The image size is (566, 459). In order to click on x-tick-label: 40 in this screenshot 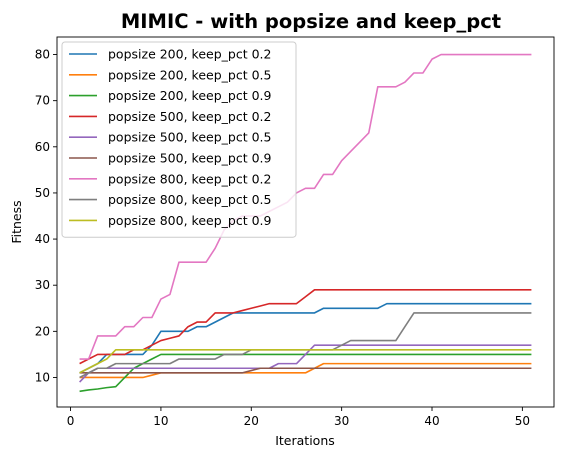, I will do `click(431, 421)`.